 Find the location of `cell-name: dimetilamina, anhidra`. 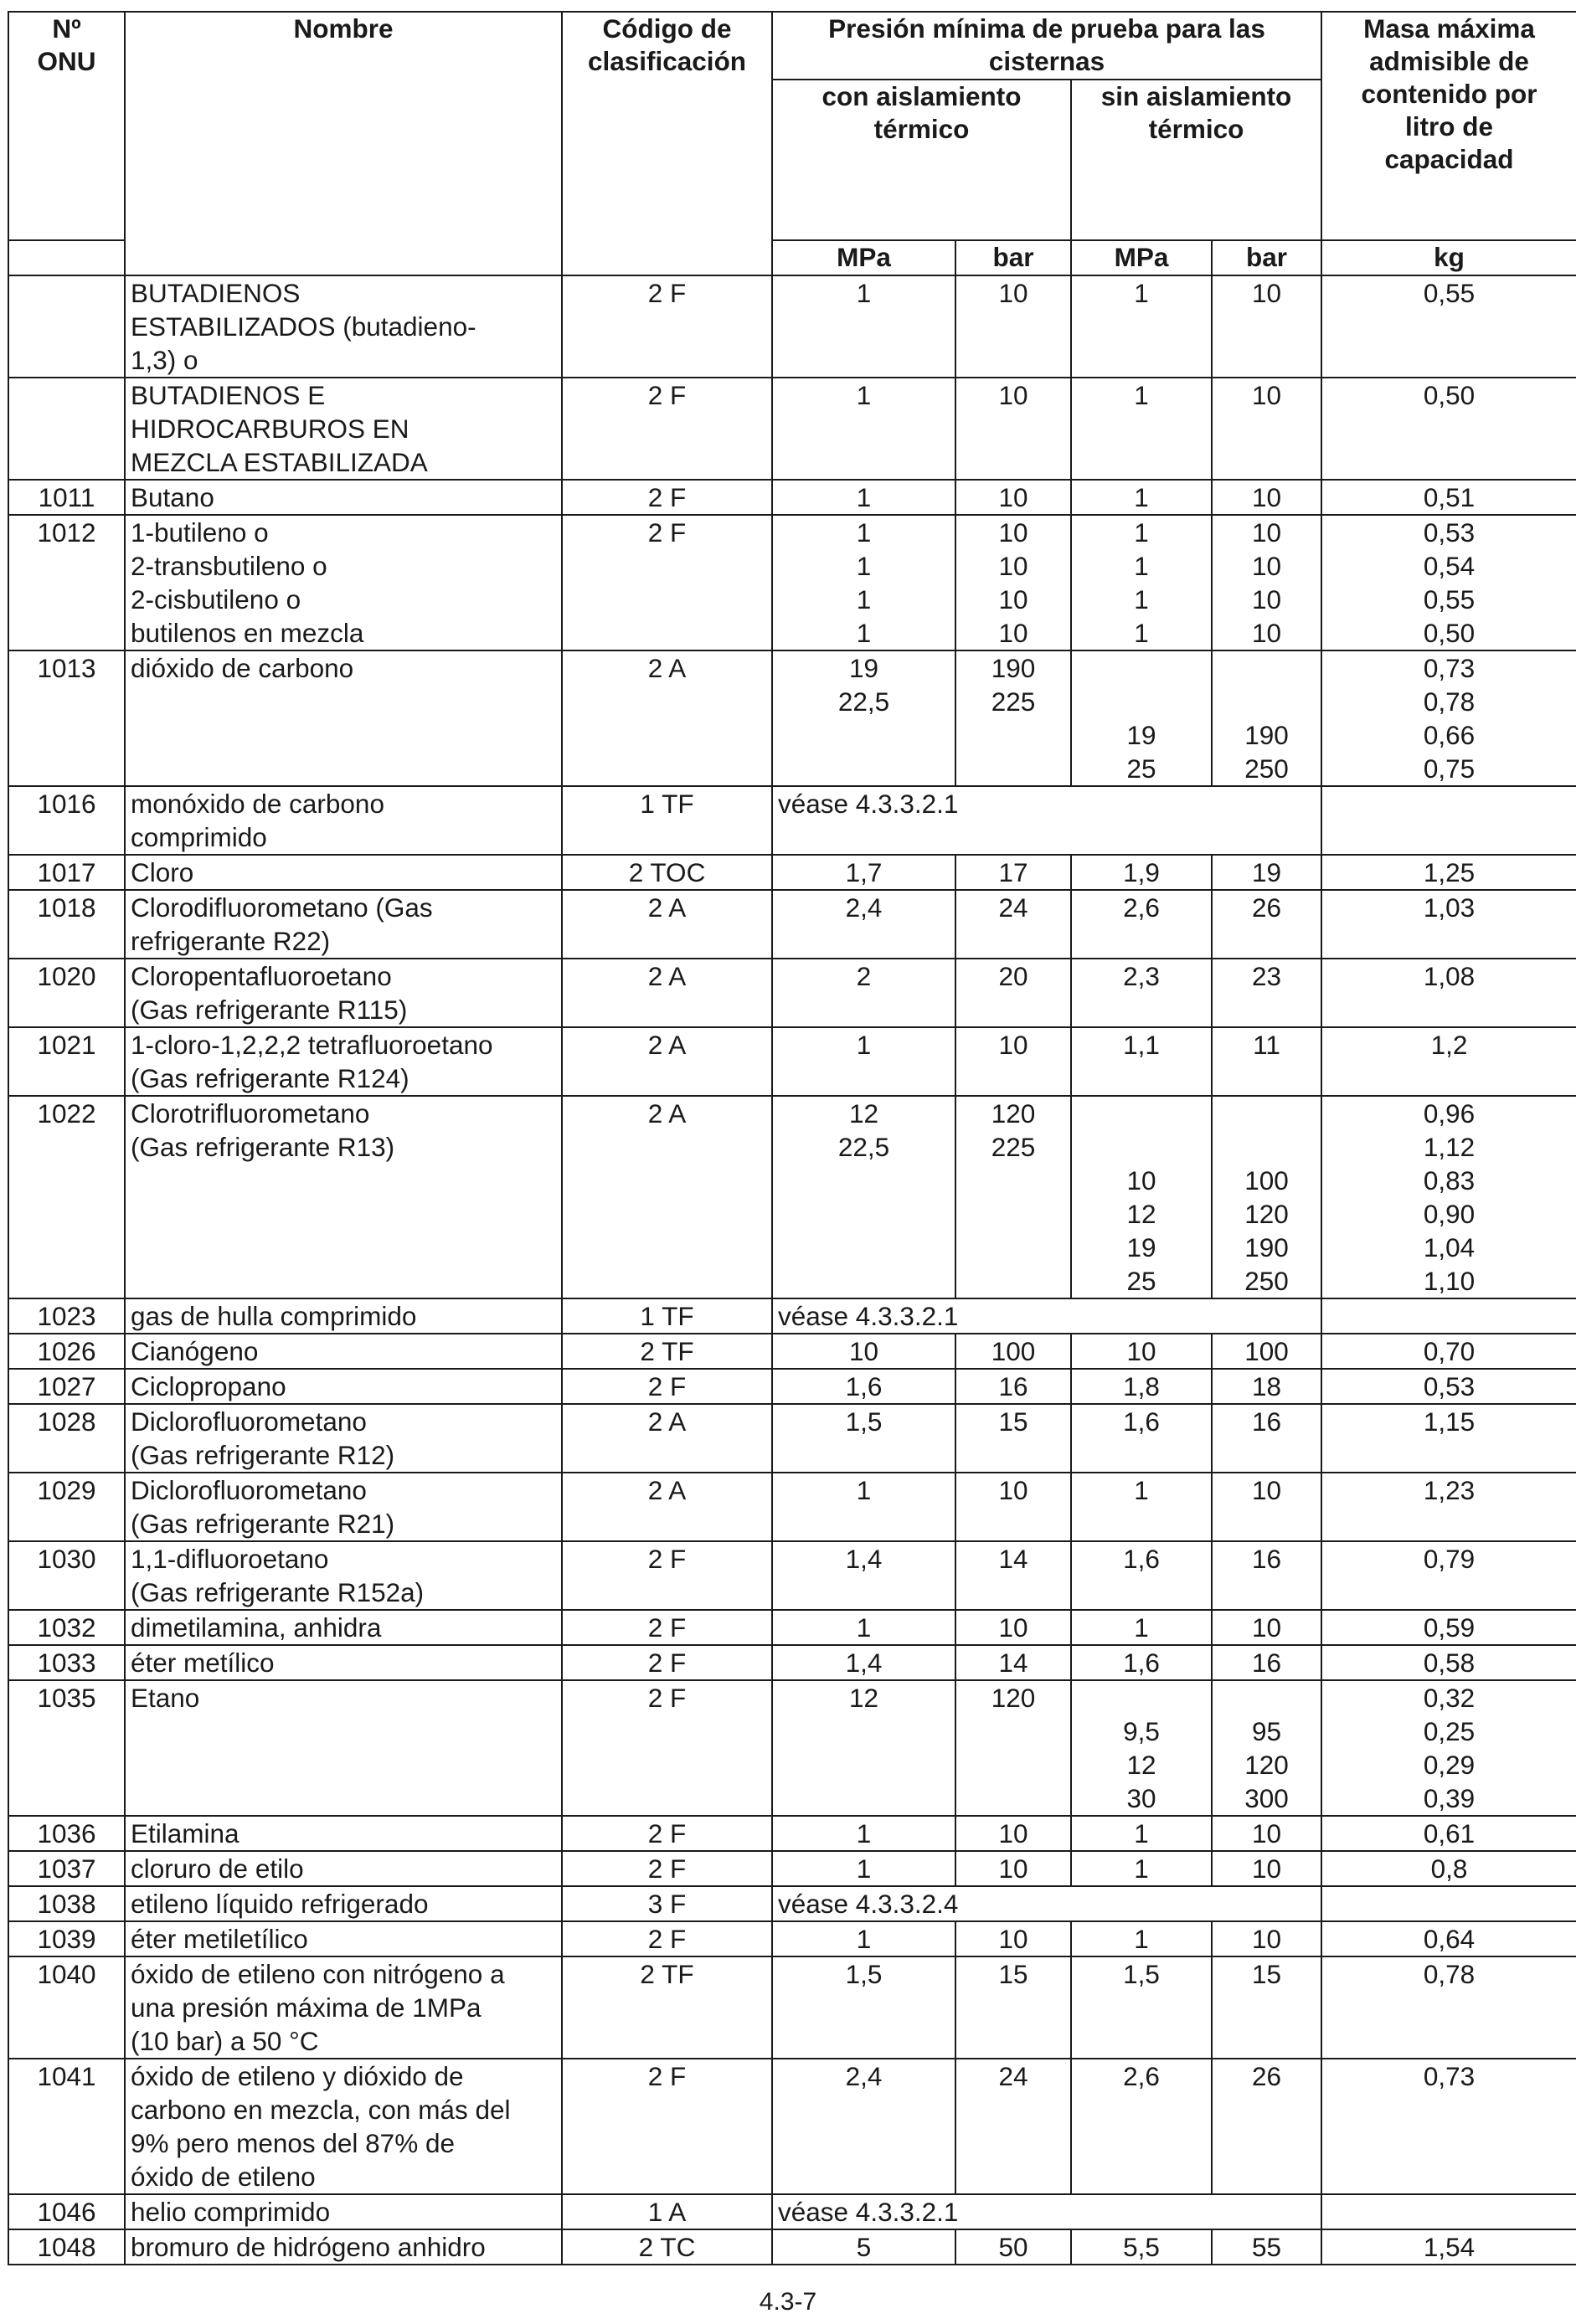

cell-name: dimetilamina, anhidra is located at coordinates (343, 1627).